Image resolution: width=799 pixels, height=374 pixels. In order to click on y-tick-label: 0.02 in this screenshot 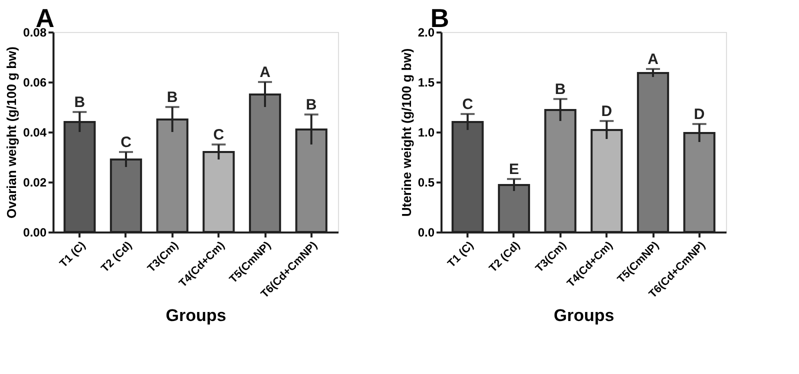, I will do `click(35, 183)`.